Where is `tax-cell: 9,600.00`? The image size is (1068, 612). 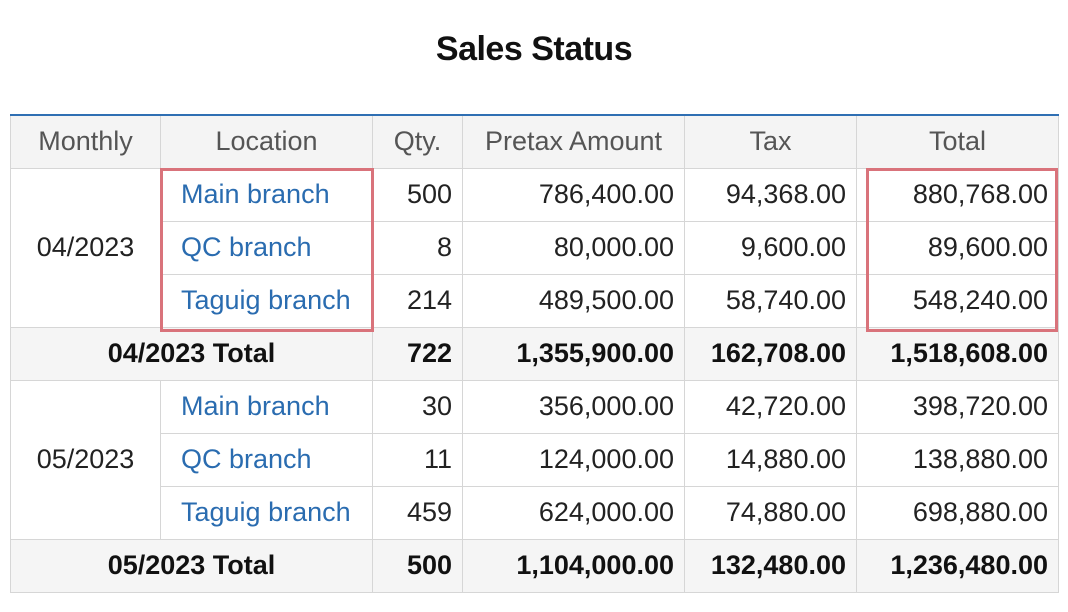
tax-cell: 9,600.00 is located at coordinates (770, 247).